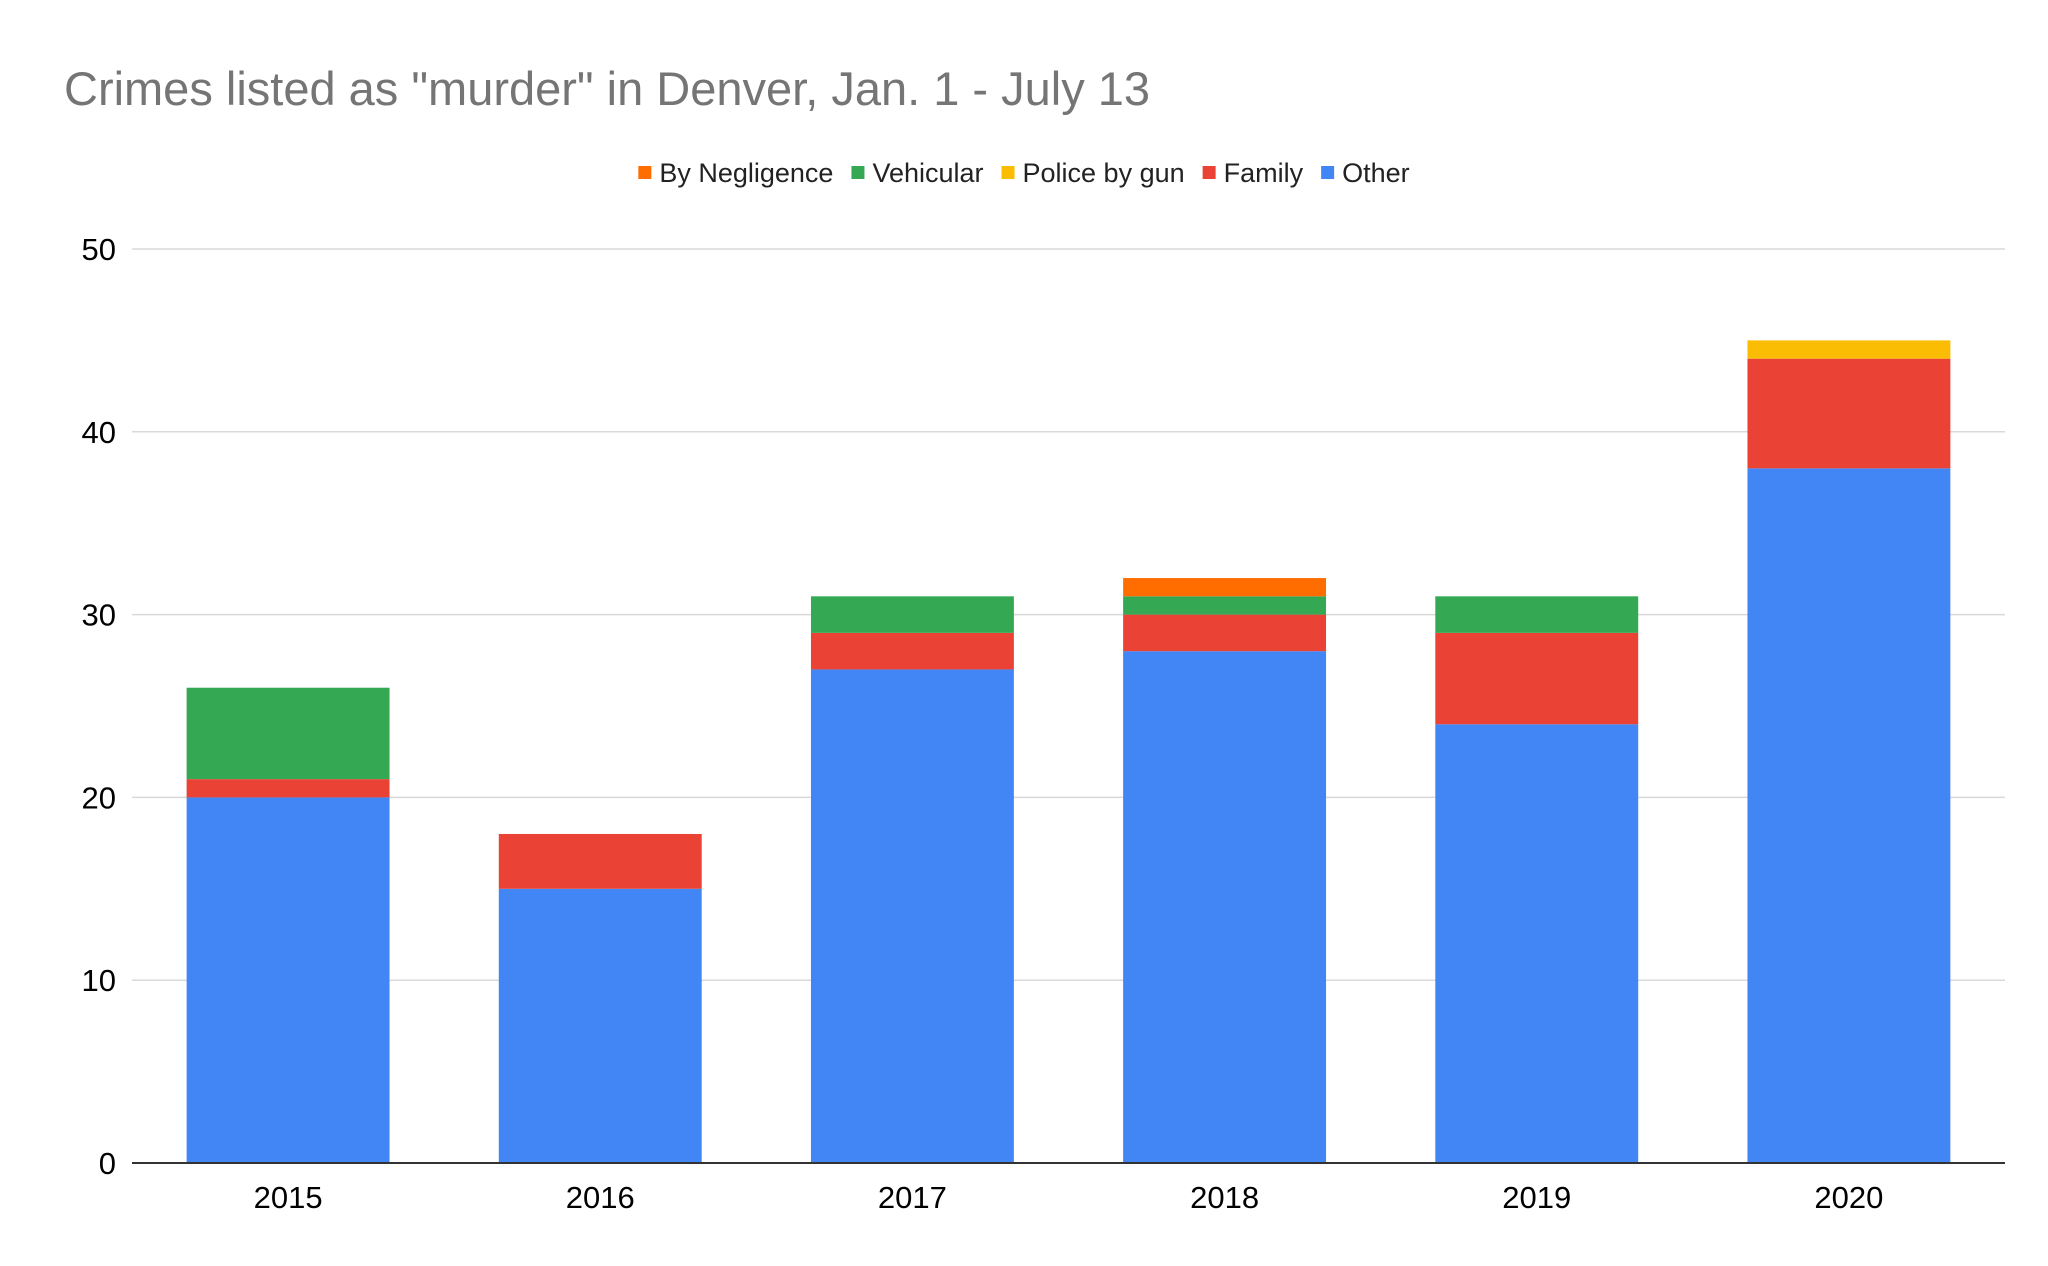 The image size is (2048, 1266). What do you see at coordinates (1849, 349) in the screenshot?
I see `bar-2020-police-by-gun` at bounding box center [1849, 349].